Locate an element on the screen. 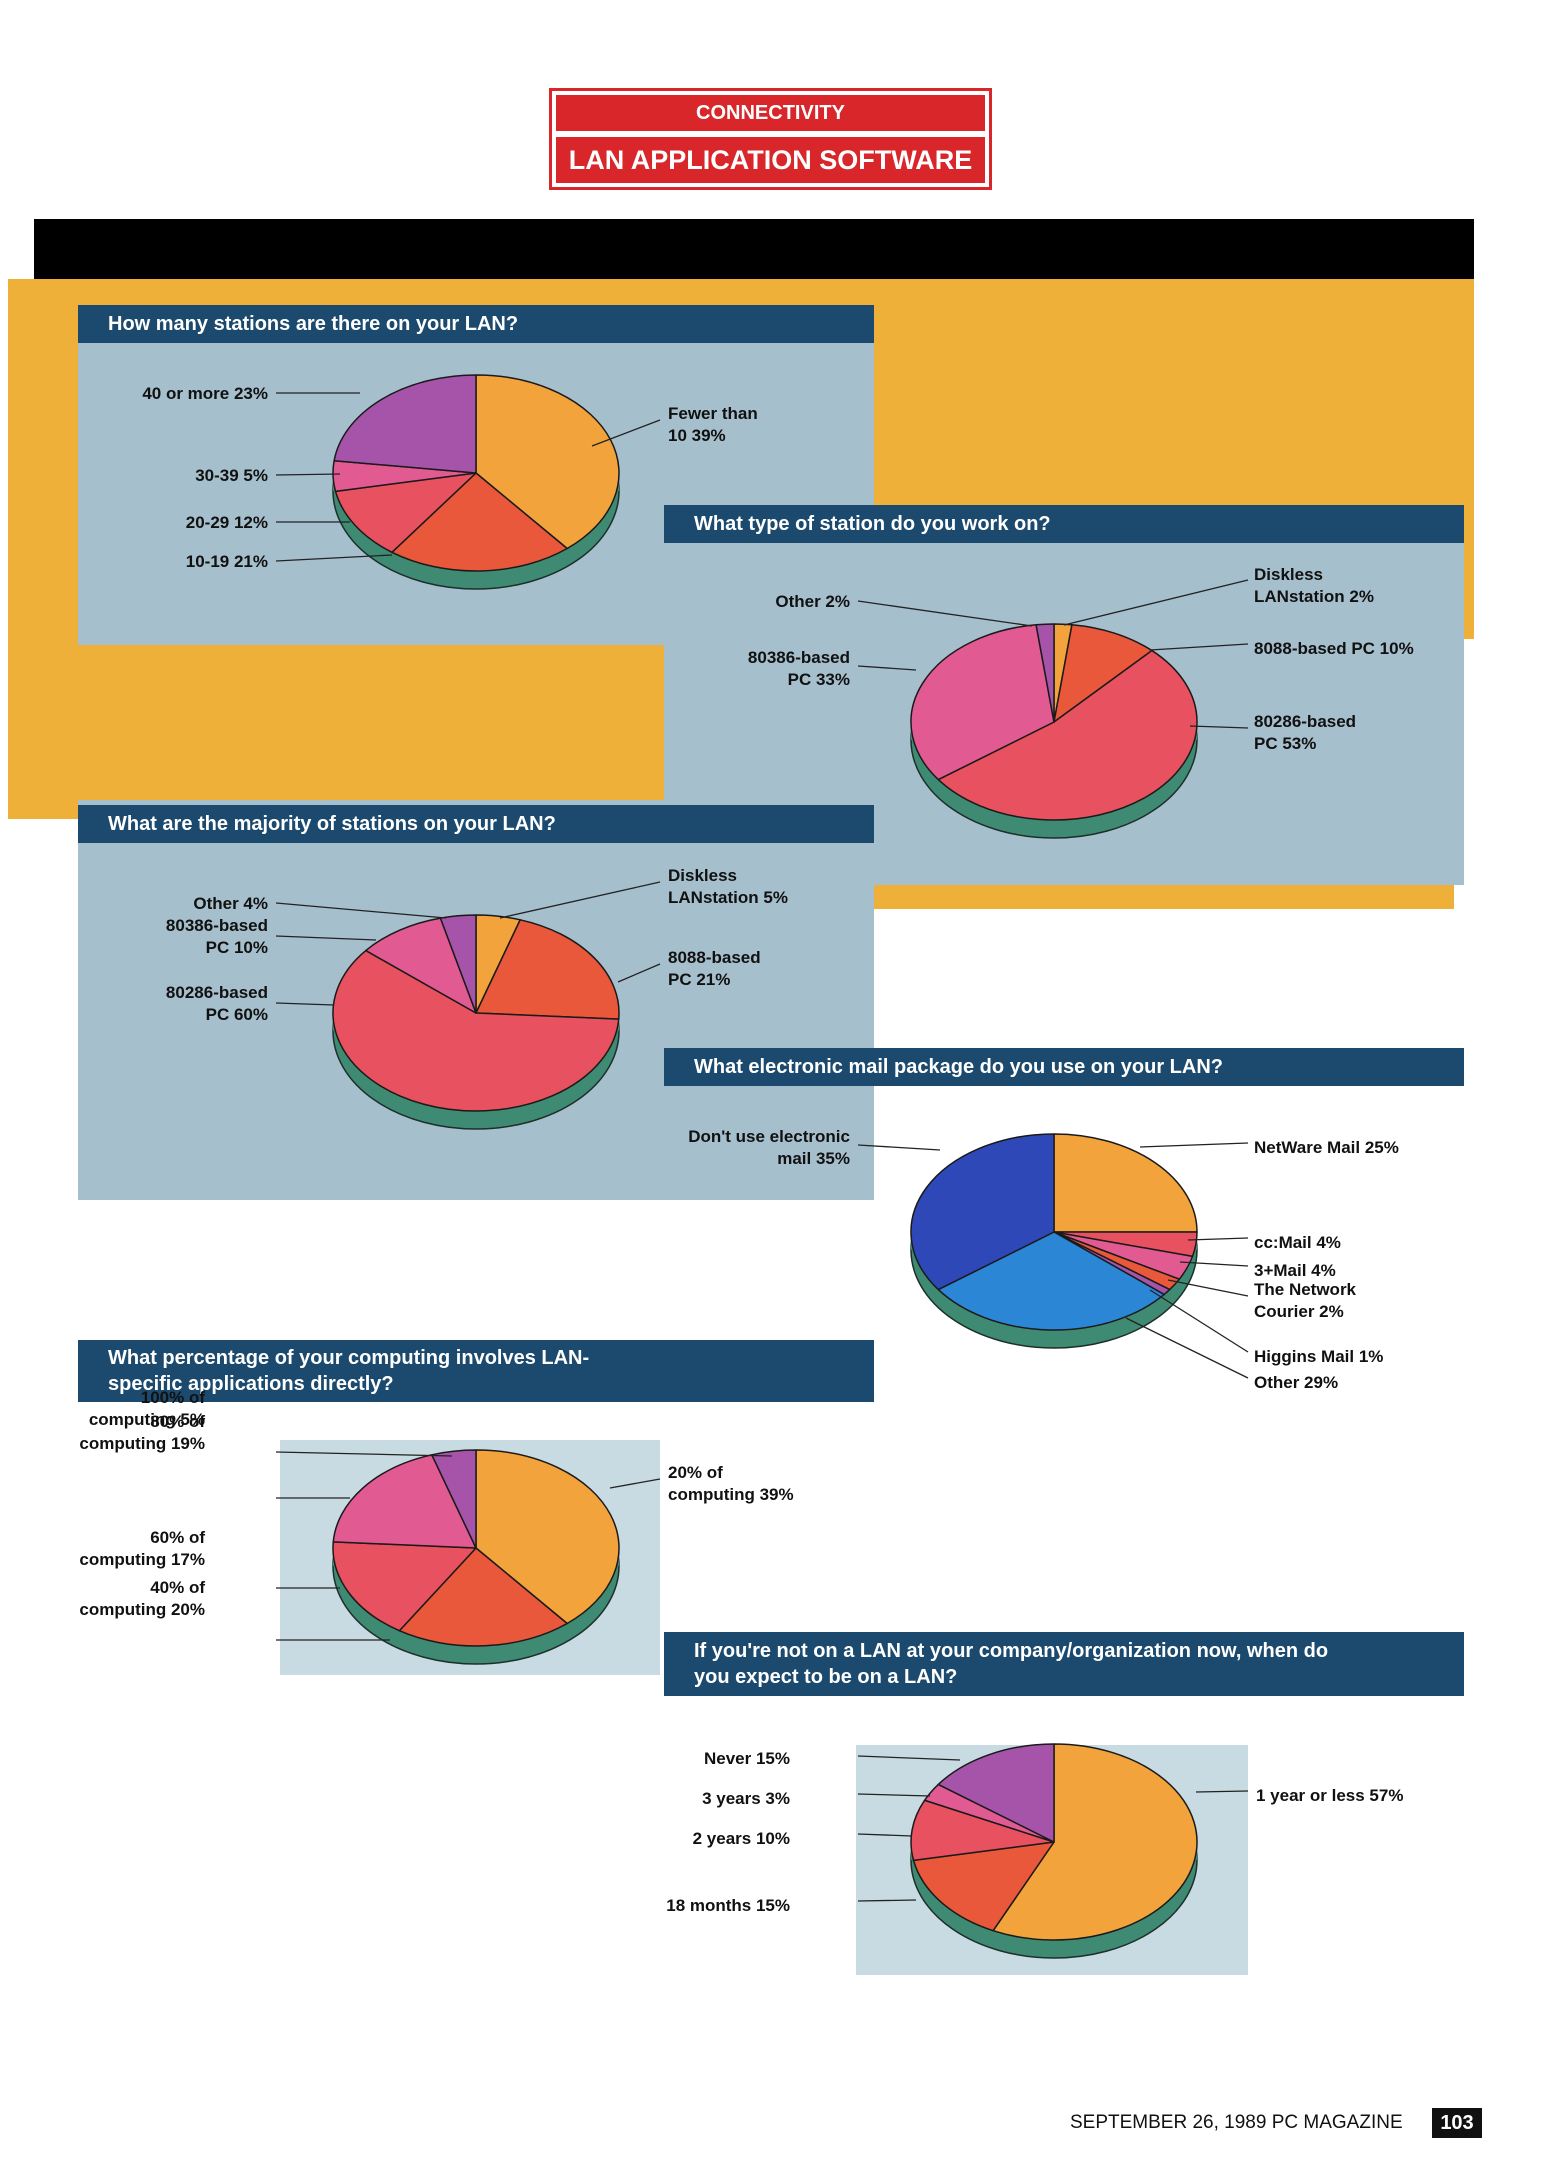  data-label: PC 10% is located at coordinates (237, 947).